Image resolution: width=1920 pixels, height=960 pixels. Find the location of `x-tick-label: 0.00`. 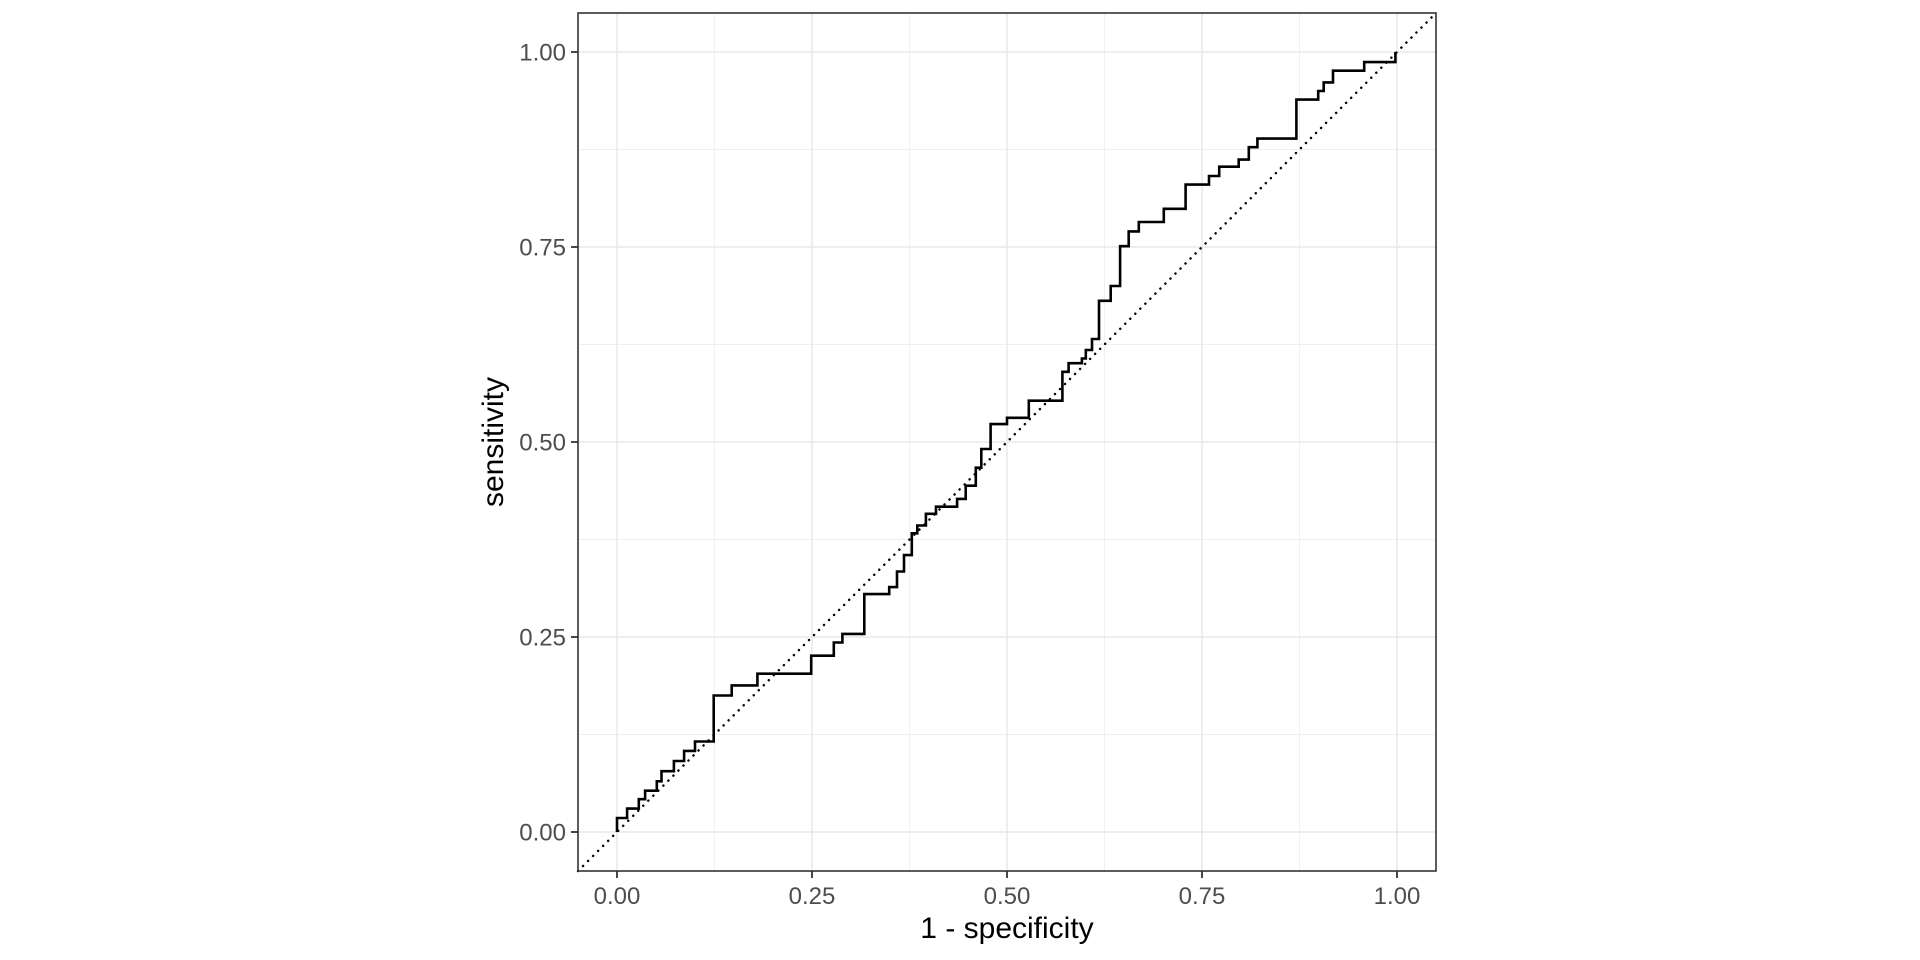

x-tick-label: 0.00 is located at coordinates (617, 896).